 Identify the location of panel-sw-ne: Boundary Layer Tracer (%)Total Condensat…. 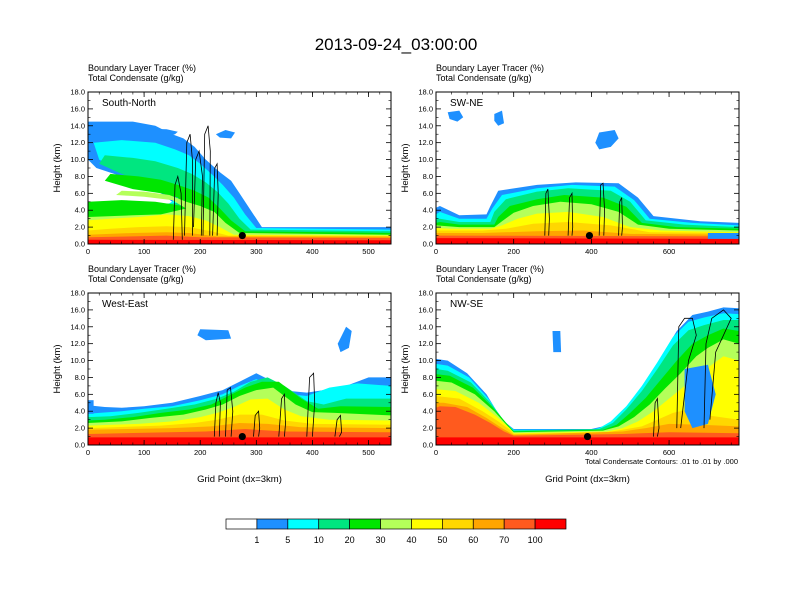
(570, 159).